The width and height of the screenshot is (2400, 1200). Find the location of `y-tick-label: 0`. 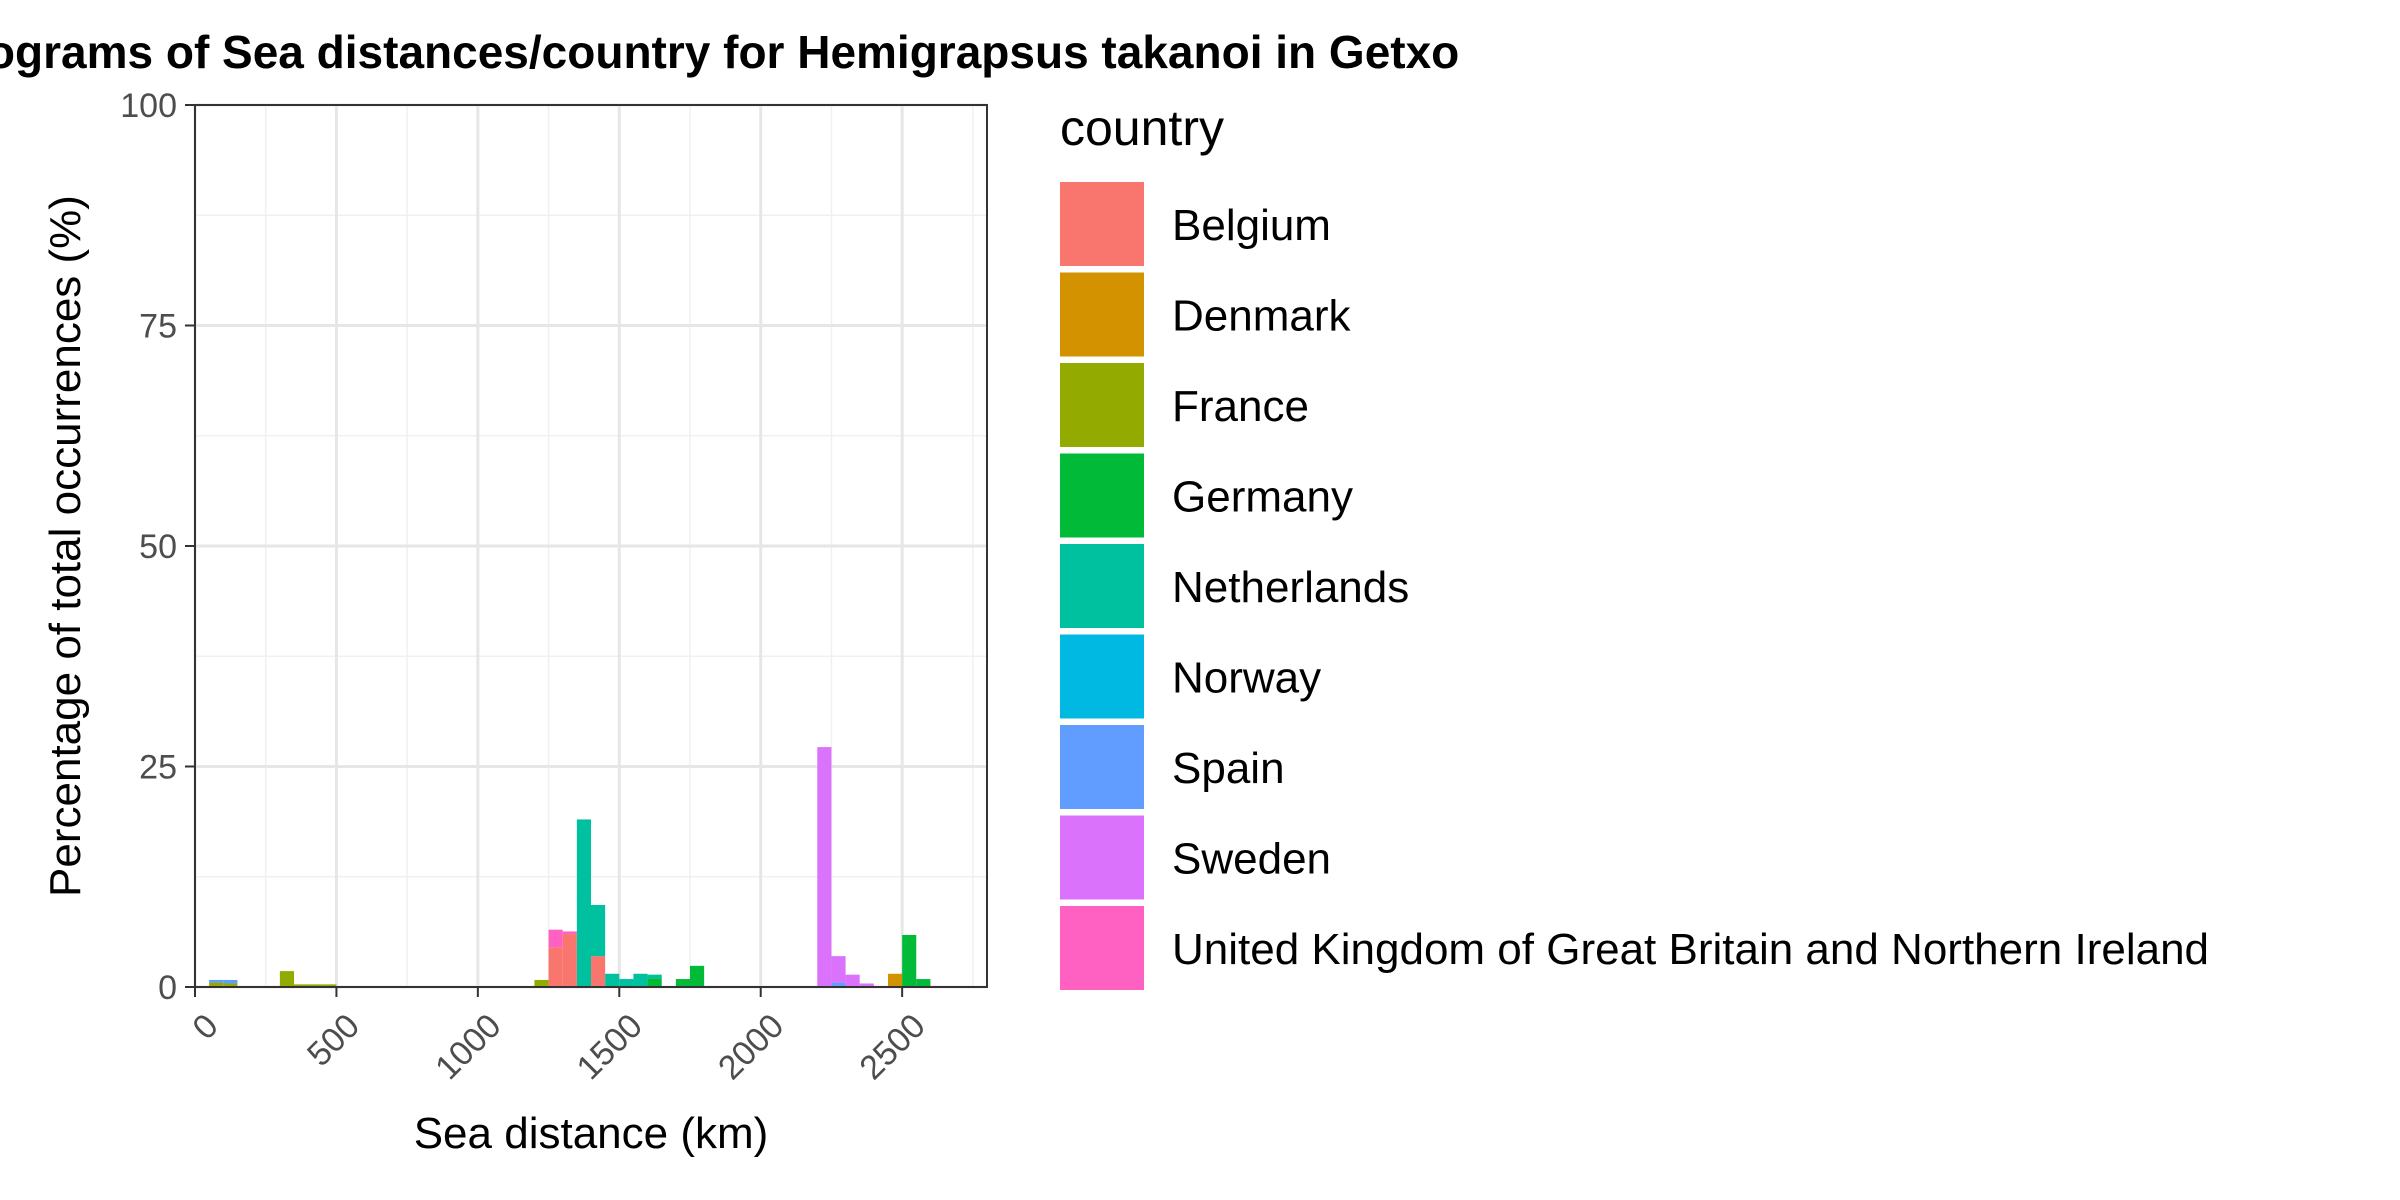

y-tick-label: 0 is located at coordinates (167, 988).